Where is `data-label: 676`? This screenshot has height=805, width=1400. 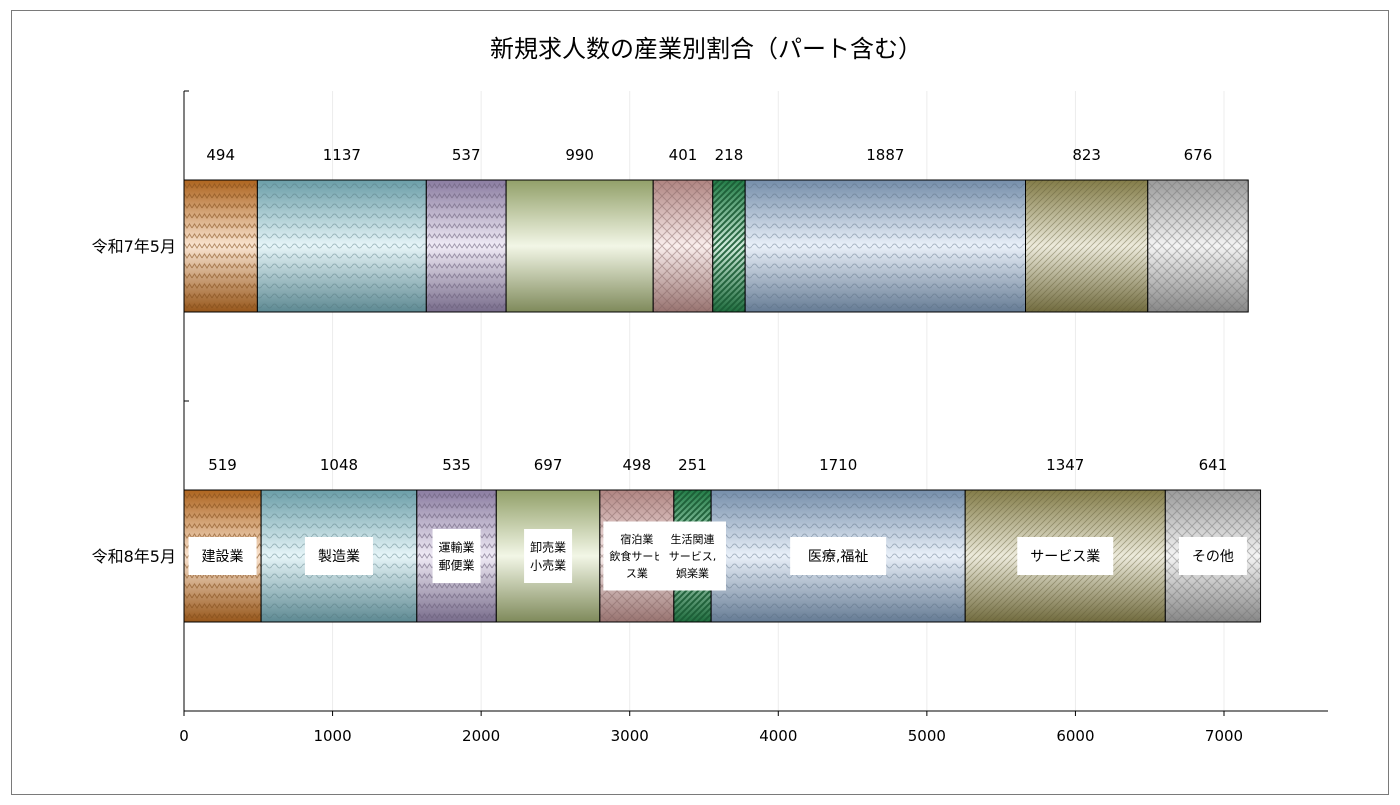 data-label: 676 is located at coordinates (1198, 155).